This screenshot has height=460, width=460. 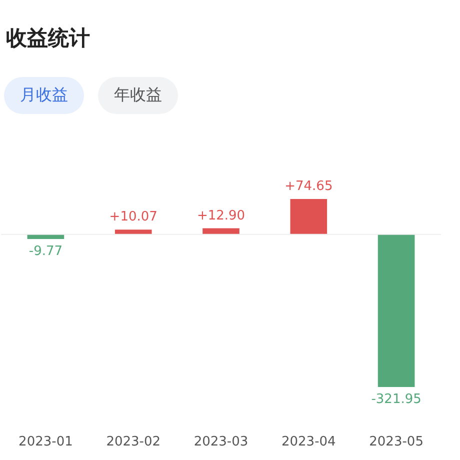 I want to click on x-tick-label: 2023-04, so click(x=308, y=442).